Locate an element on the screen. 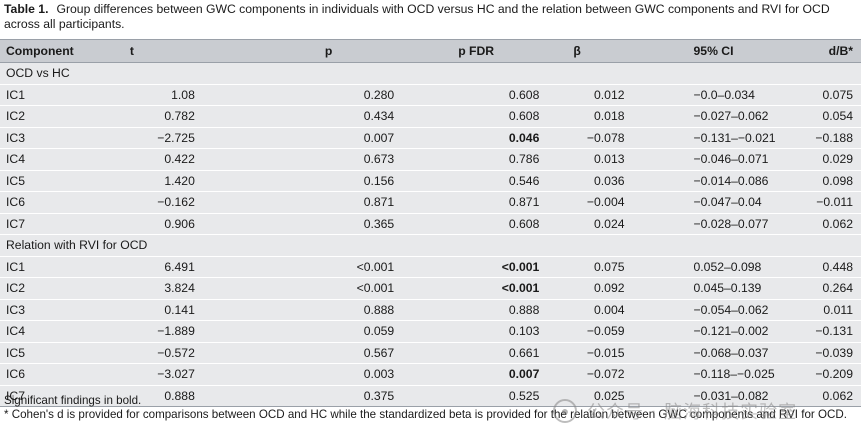 This screenshot has height=446, width=861. cell-ci: 0.052–0.098 is located at coordinates (723, 267).